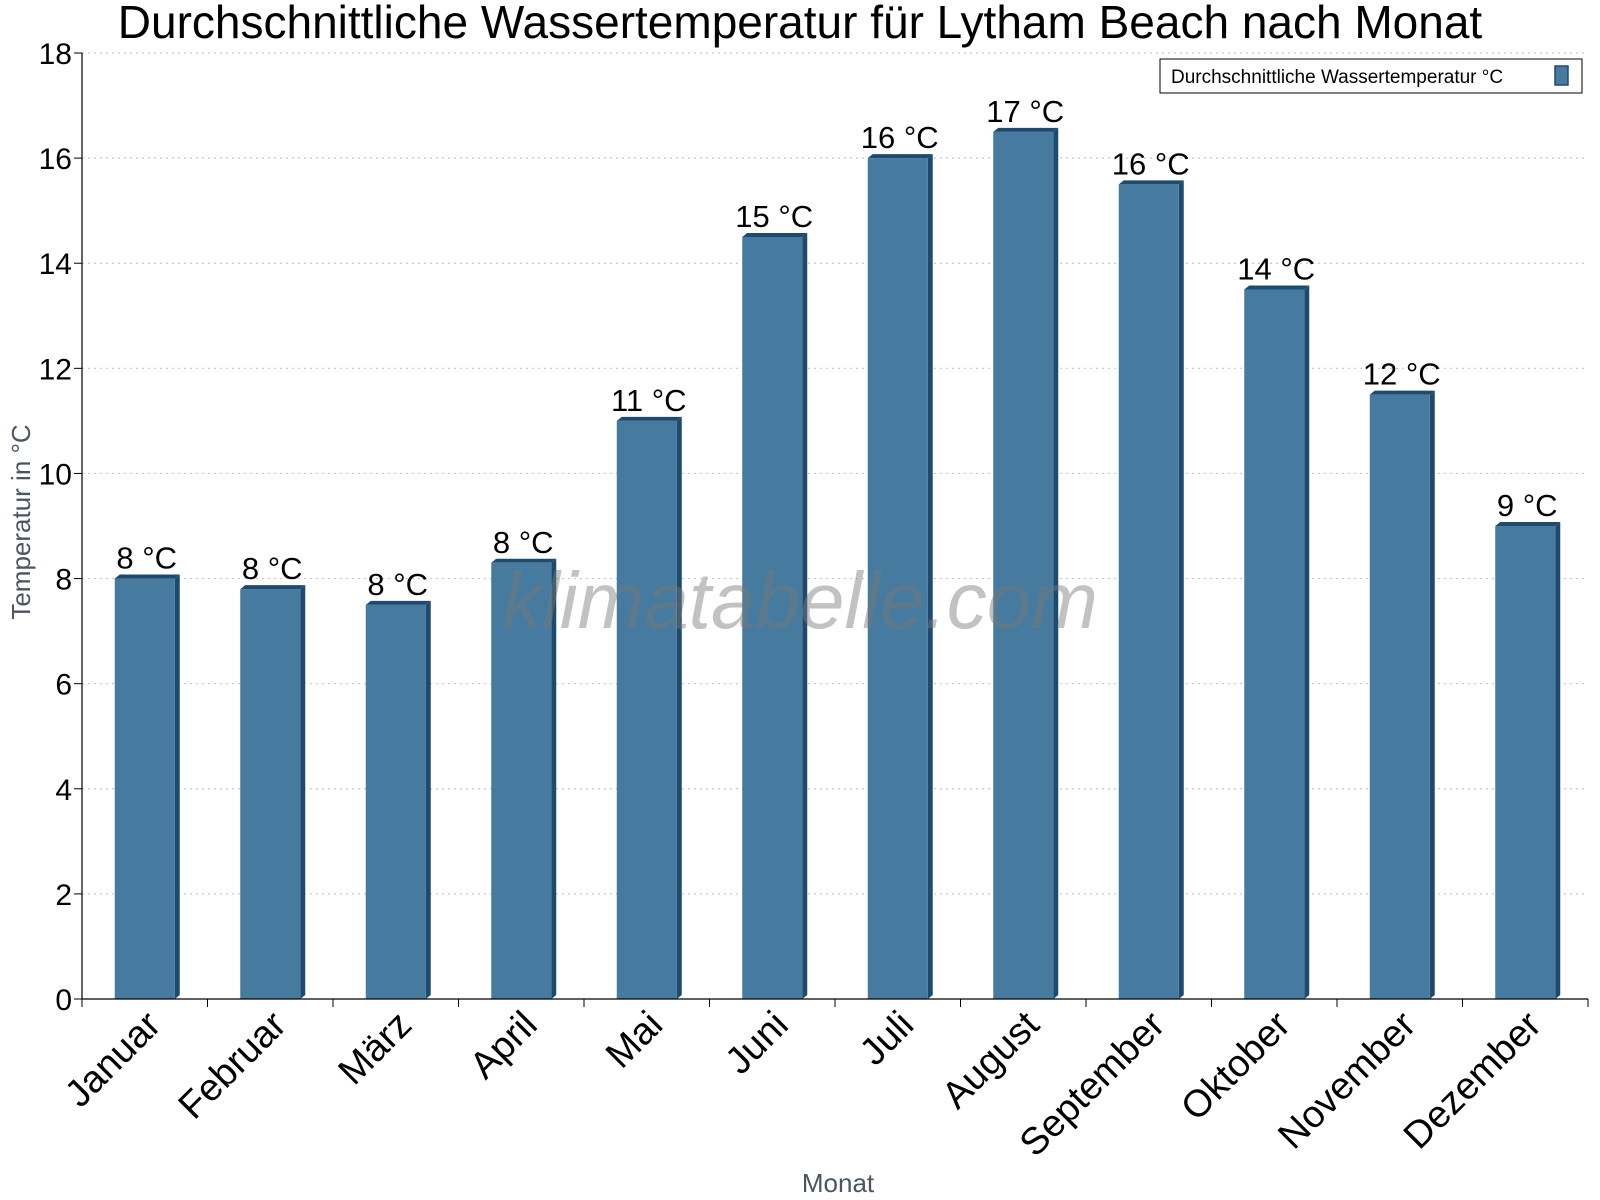 The height and width of the screenshot is (1200, 1600). What do you see at coordinates (887, 1039) in the screenshot?
I see `x-tick-label: Juli` at bounding box center [887, 1039].